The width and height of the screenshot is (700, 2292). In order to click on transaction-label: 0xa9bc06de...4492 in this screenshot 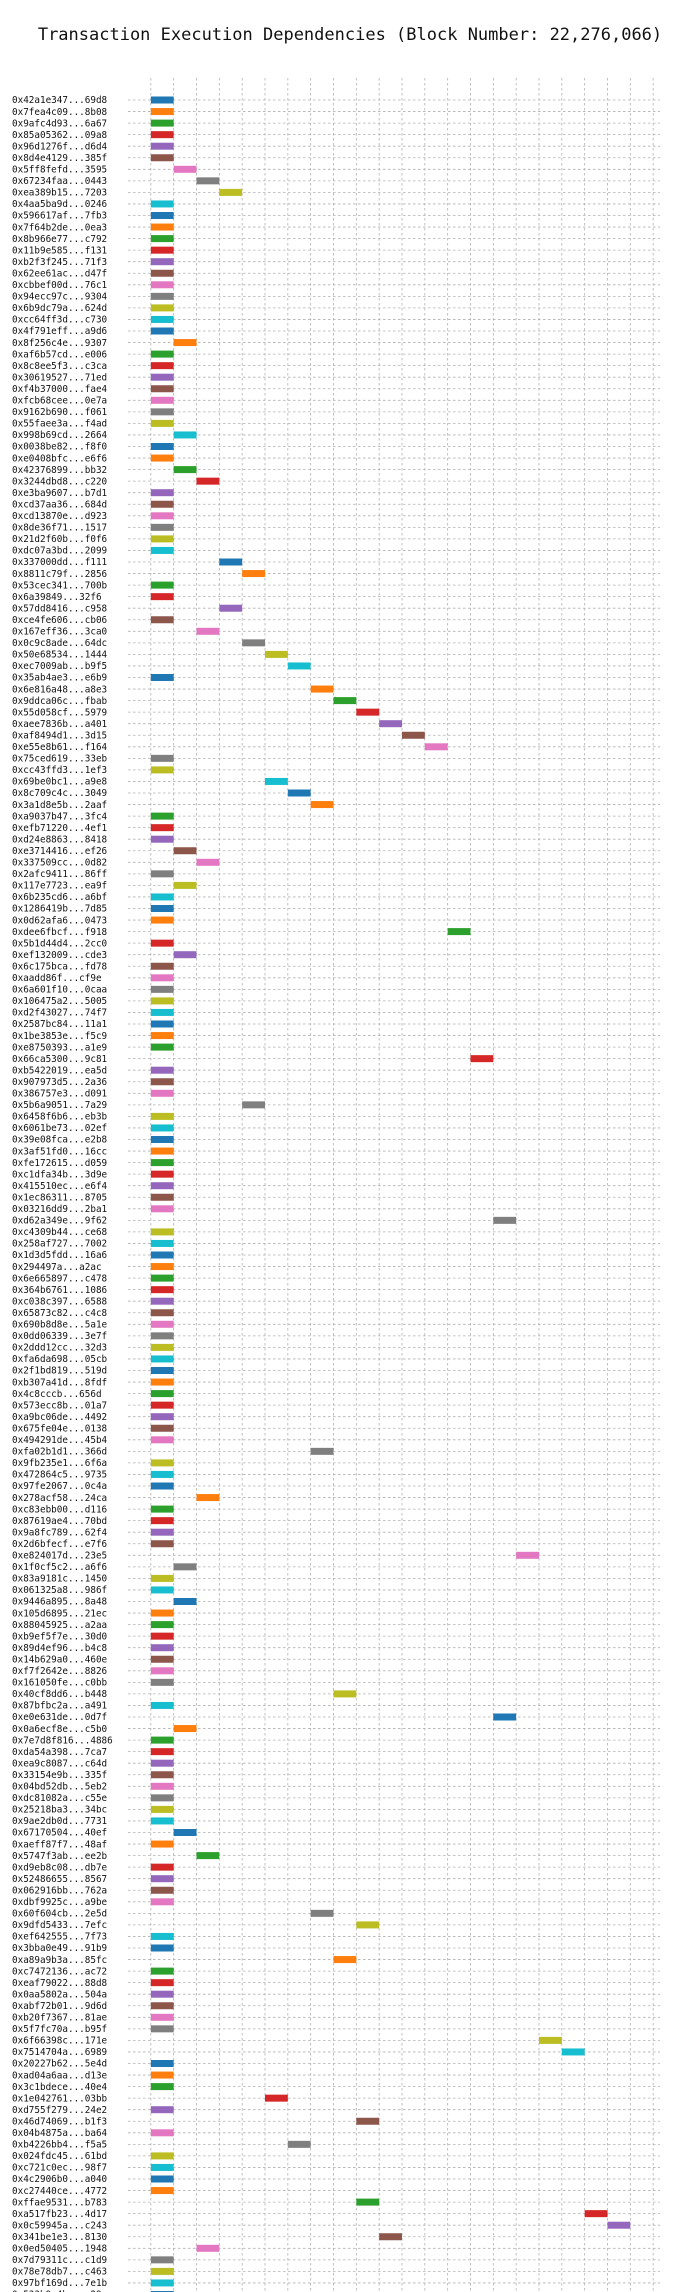, I will do `click(59, 1417)`.